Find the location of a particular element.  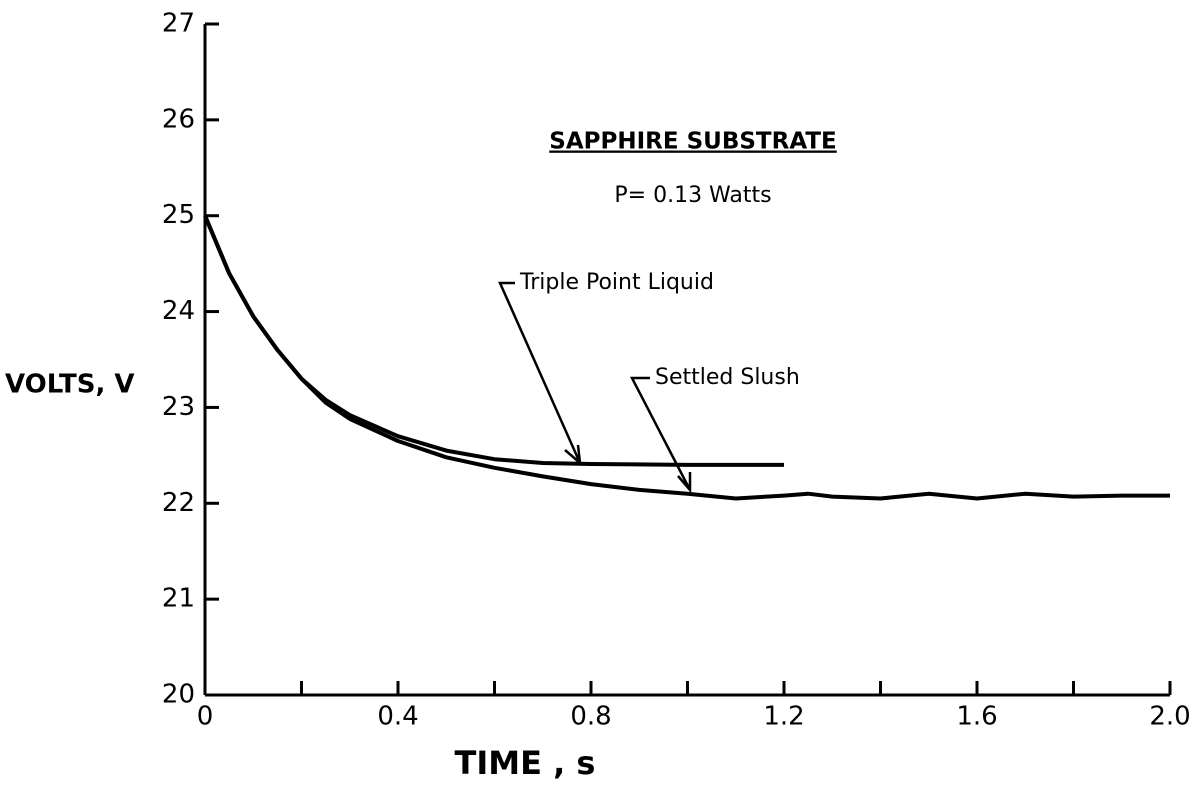

x-tick-label: 0 is located at coordinates (205, 717).